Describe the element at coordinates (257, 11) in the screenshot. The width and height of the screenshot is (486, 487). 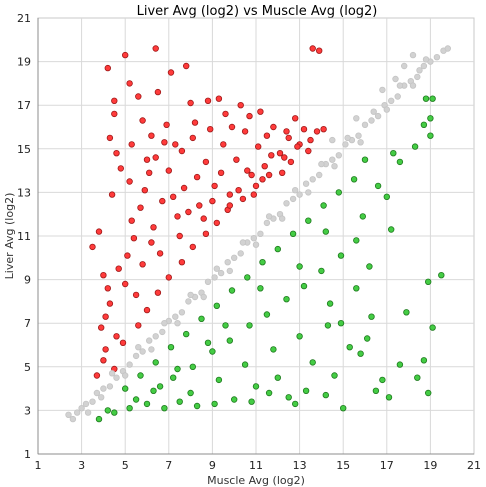
I see `chart-title: Liver Avg (log2) vs Muscle Avg (log2)` at that location.